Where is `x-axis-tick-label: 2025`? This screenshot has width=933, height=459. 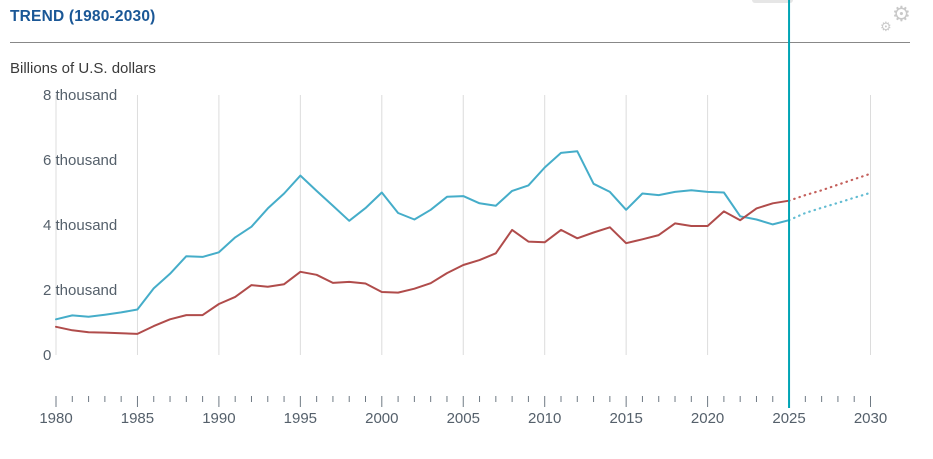 x-axis-tick-label: 2025 is located at coordinates (789, 418).